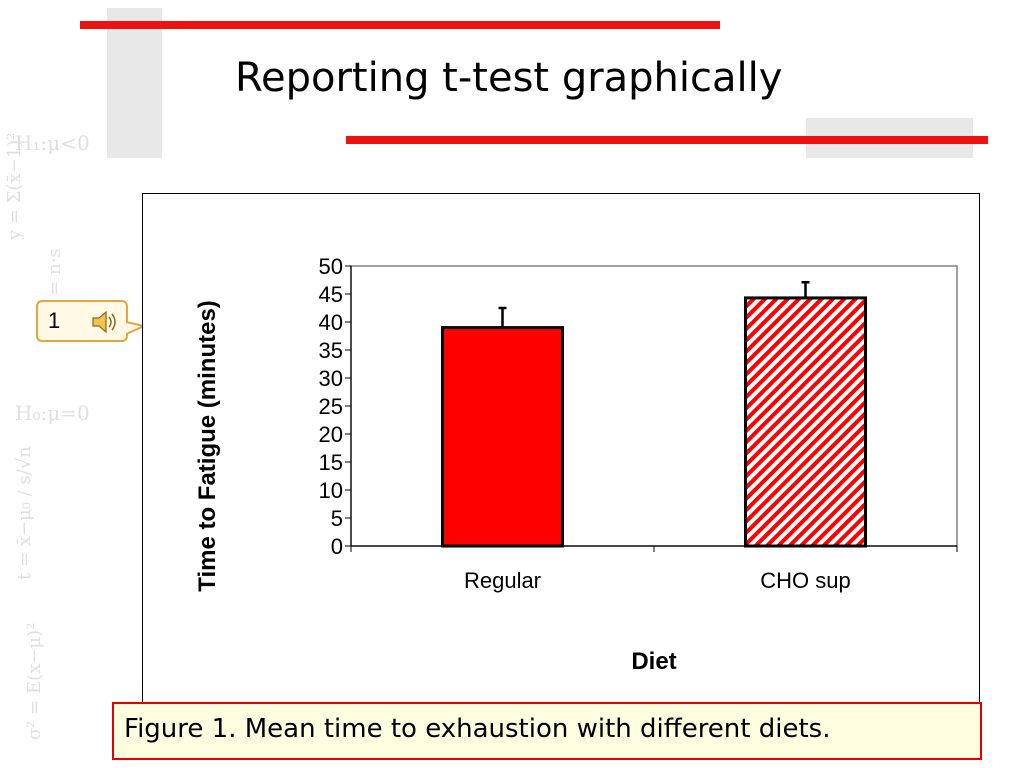 This screenshot has width=1024, height=768. What do you see at coordinates (331, 462) in the screenshot?
I see `y-tick-label: 15` at bounding box center [331, 462].